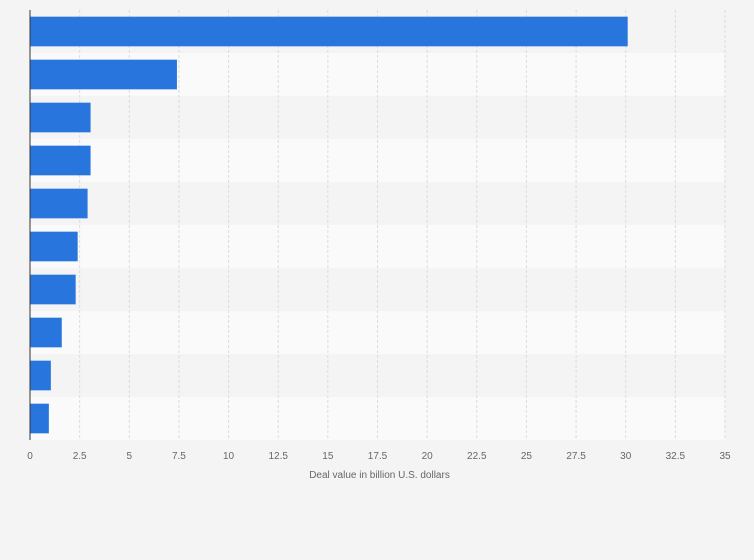 The height and width of the screenshot is (560, 754). What do you see at coordinates (477, 456) in the screenshot?
I see `x-tick-label: 22.5` at bounding box center [477, 456].